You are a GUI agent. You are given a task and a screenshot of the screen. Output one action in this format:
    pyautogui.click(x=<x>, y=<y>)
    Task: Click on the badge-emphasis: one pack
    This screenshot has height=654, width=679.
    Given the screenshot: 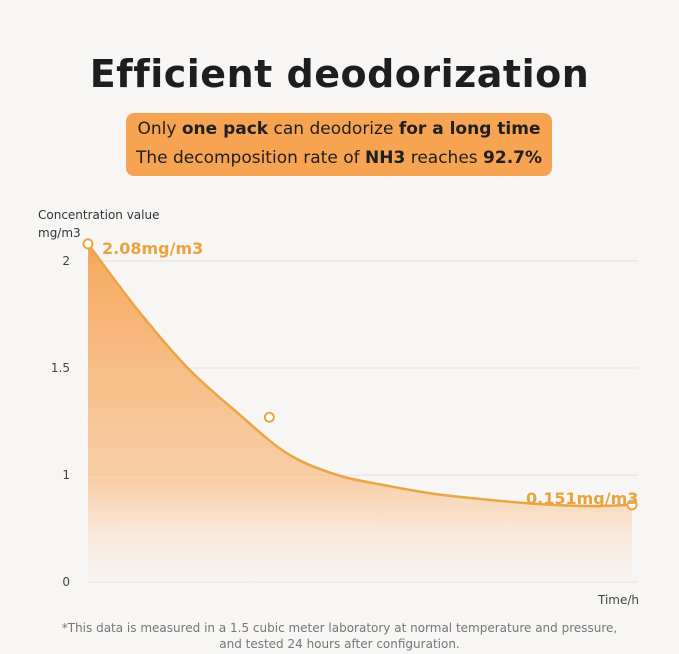 What is the action you would take?
    pyautogui.click(x=225, y=129)
    